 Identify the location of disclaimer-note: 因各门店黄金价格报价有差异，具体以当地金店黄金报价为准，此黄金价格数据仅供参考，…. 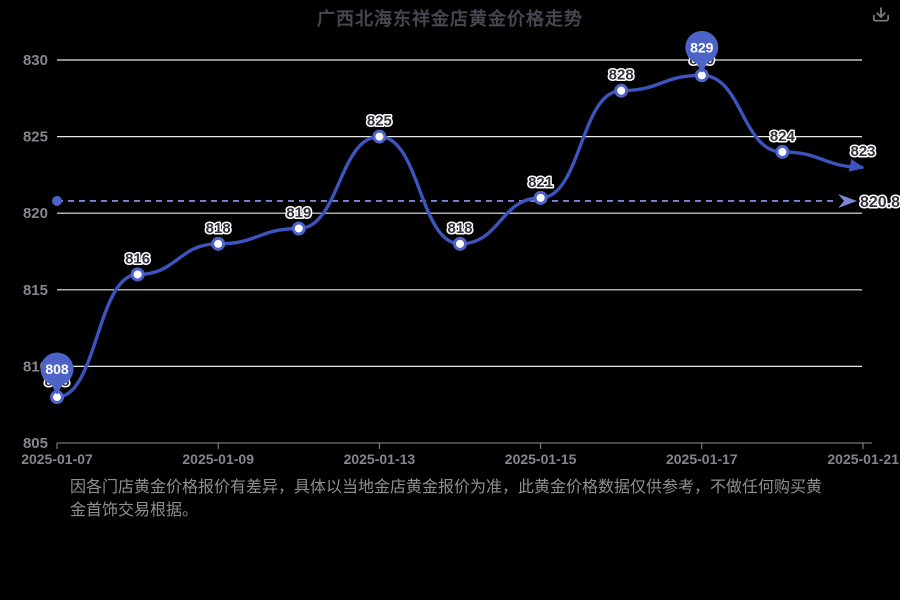
(446, 499).